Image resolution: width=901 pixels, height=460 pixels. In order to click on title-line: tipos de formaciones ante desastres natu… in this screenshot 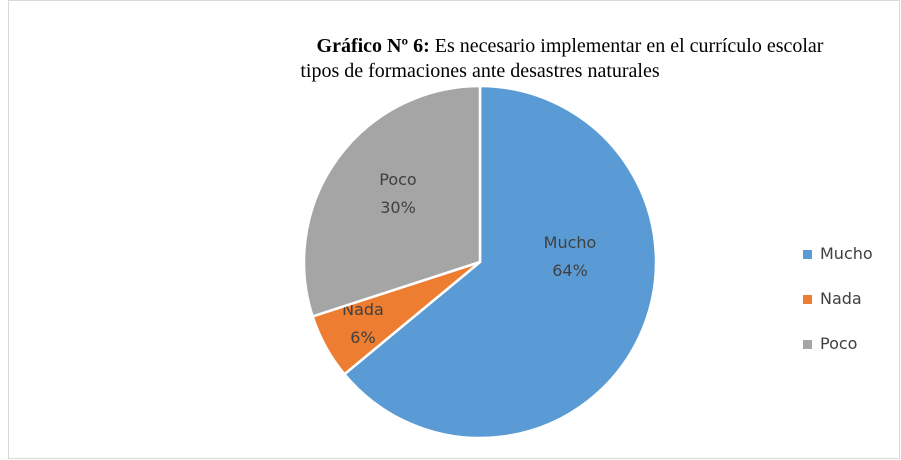, I will do `click(480, 71)`.